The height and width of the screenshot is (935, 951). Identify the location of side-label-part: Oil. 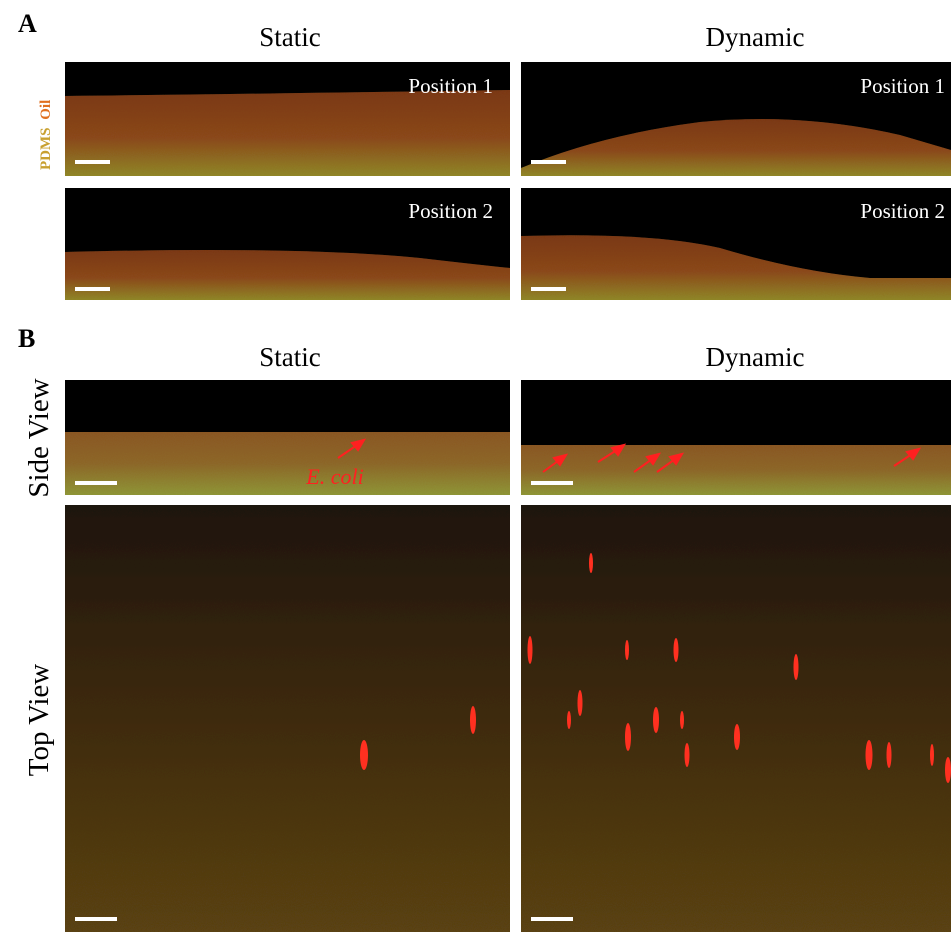
(46, 110).